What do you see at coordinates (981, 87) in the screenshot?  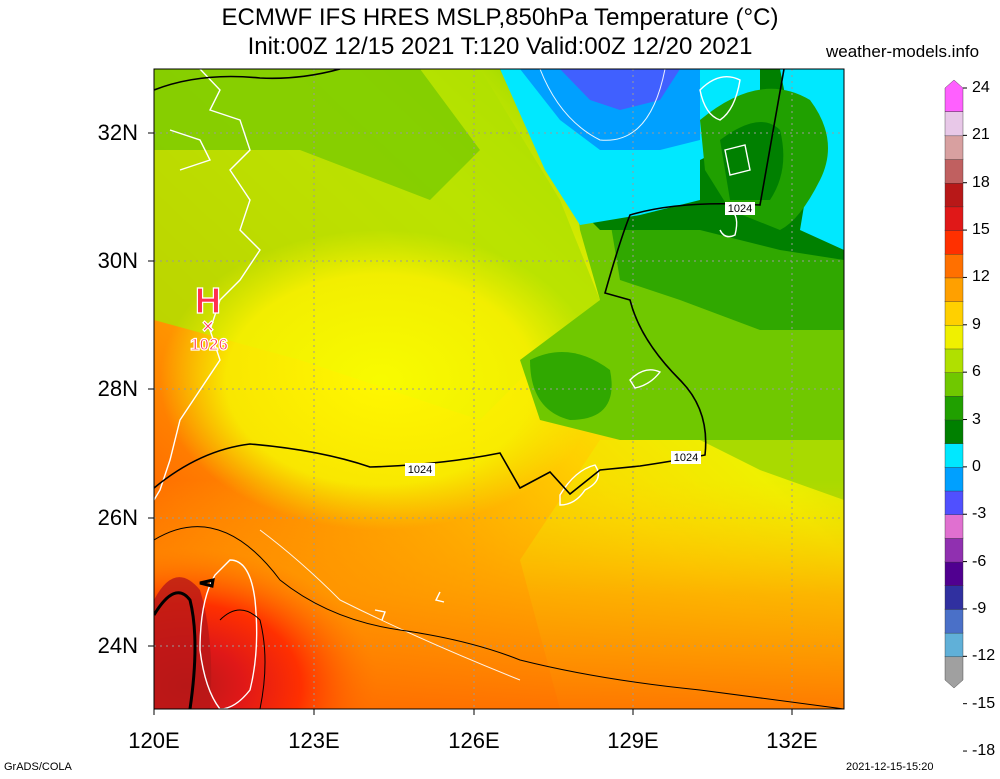 I see `colorbar-label: 24` at bounding box center [981, 87].